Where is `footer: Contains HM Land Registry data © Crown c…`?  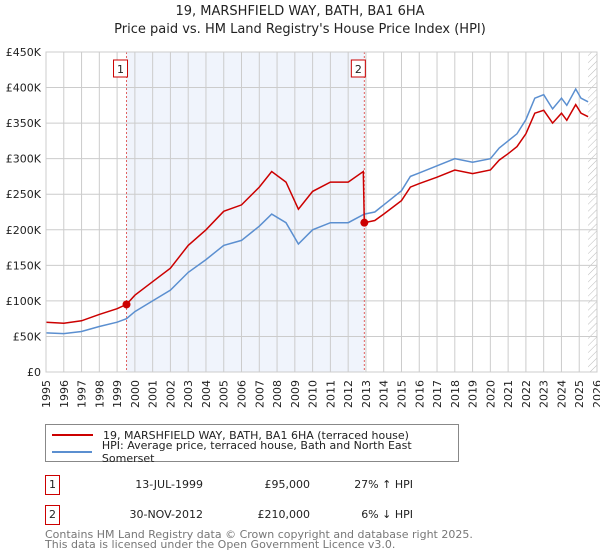 footer: Contains HM Land Registry data © Crown c… is located at coordinates (259, 539).